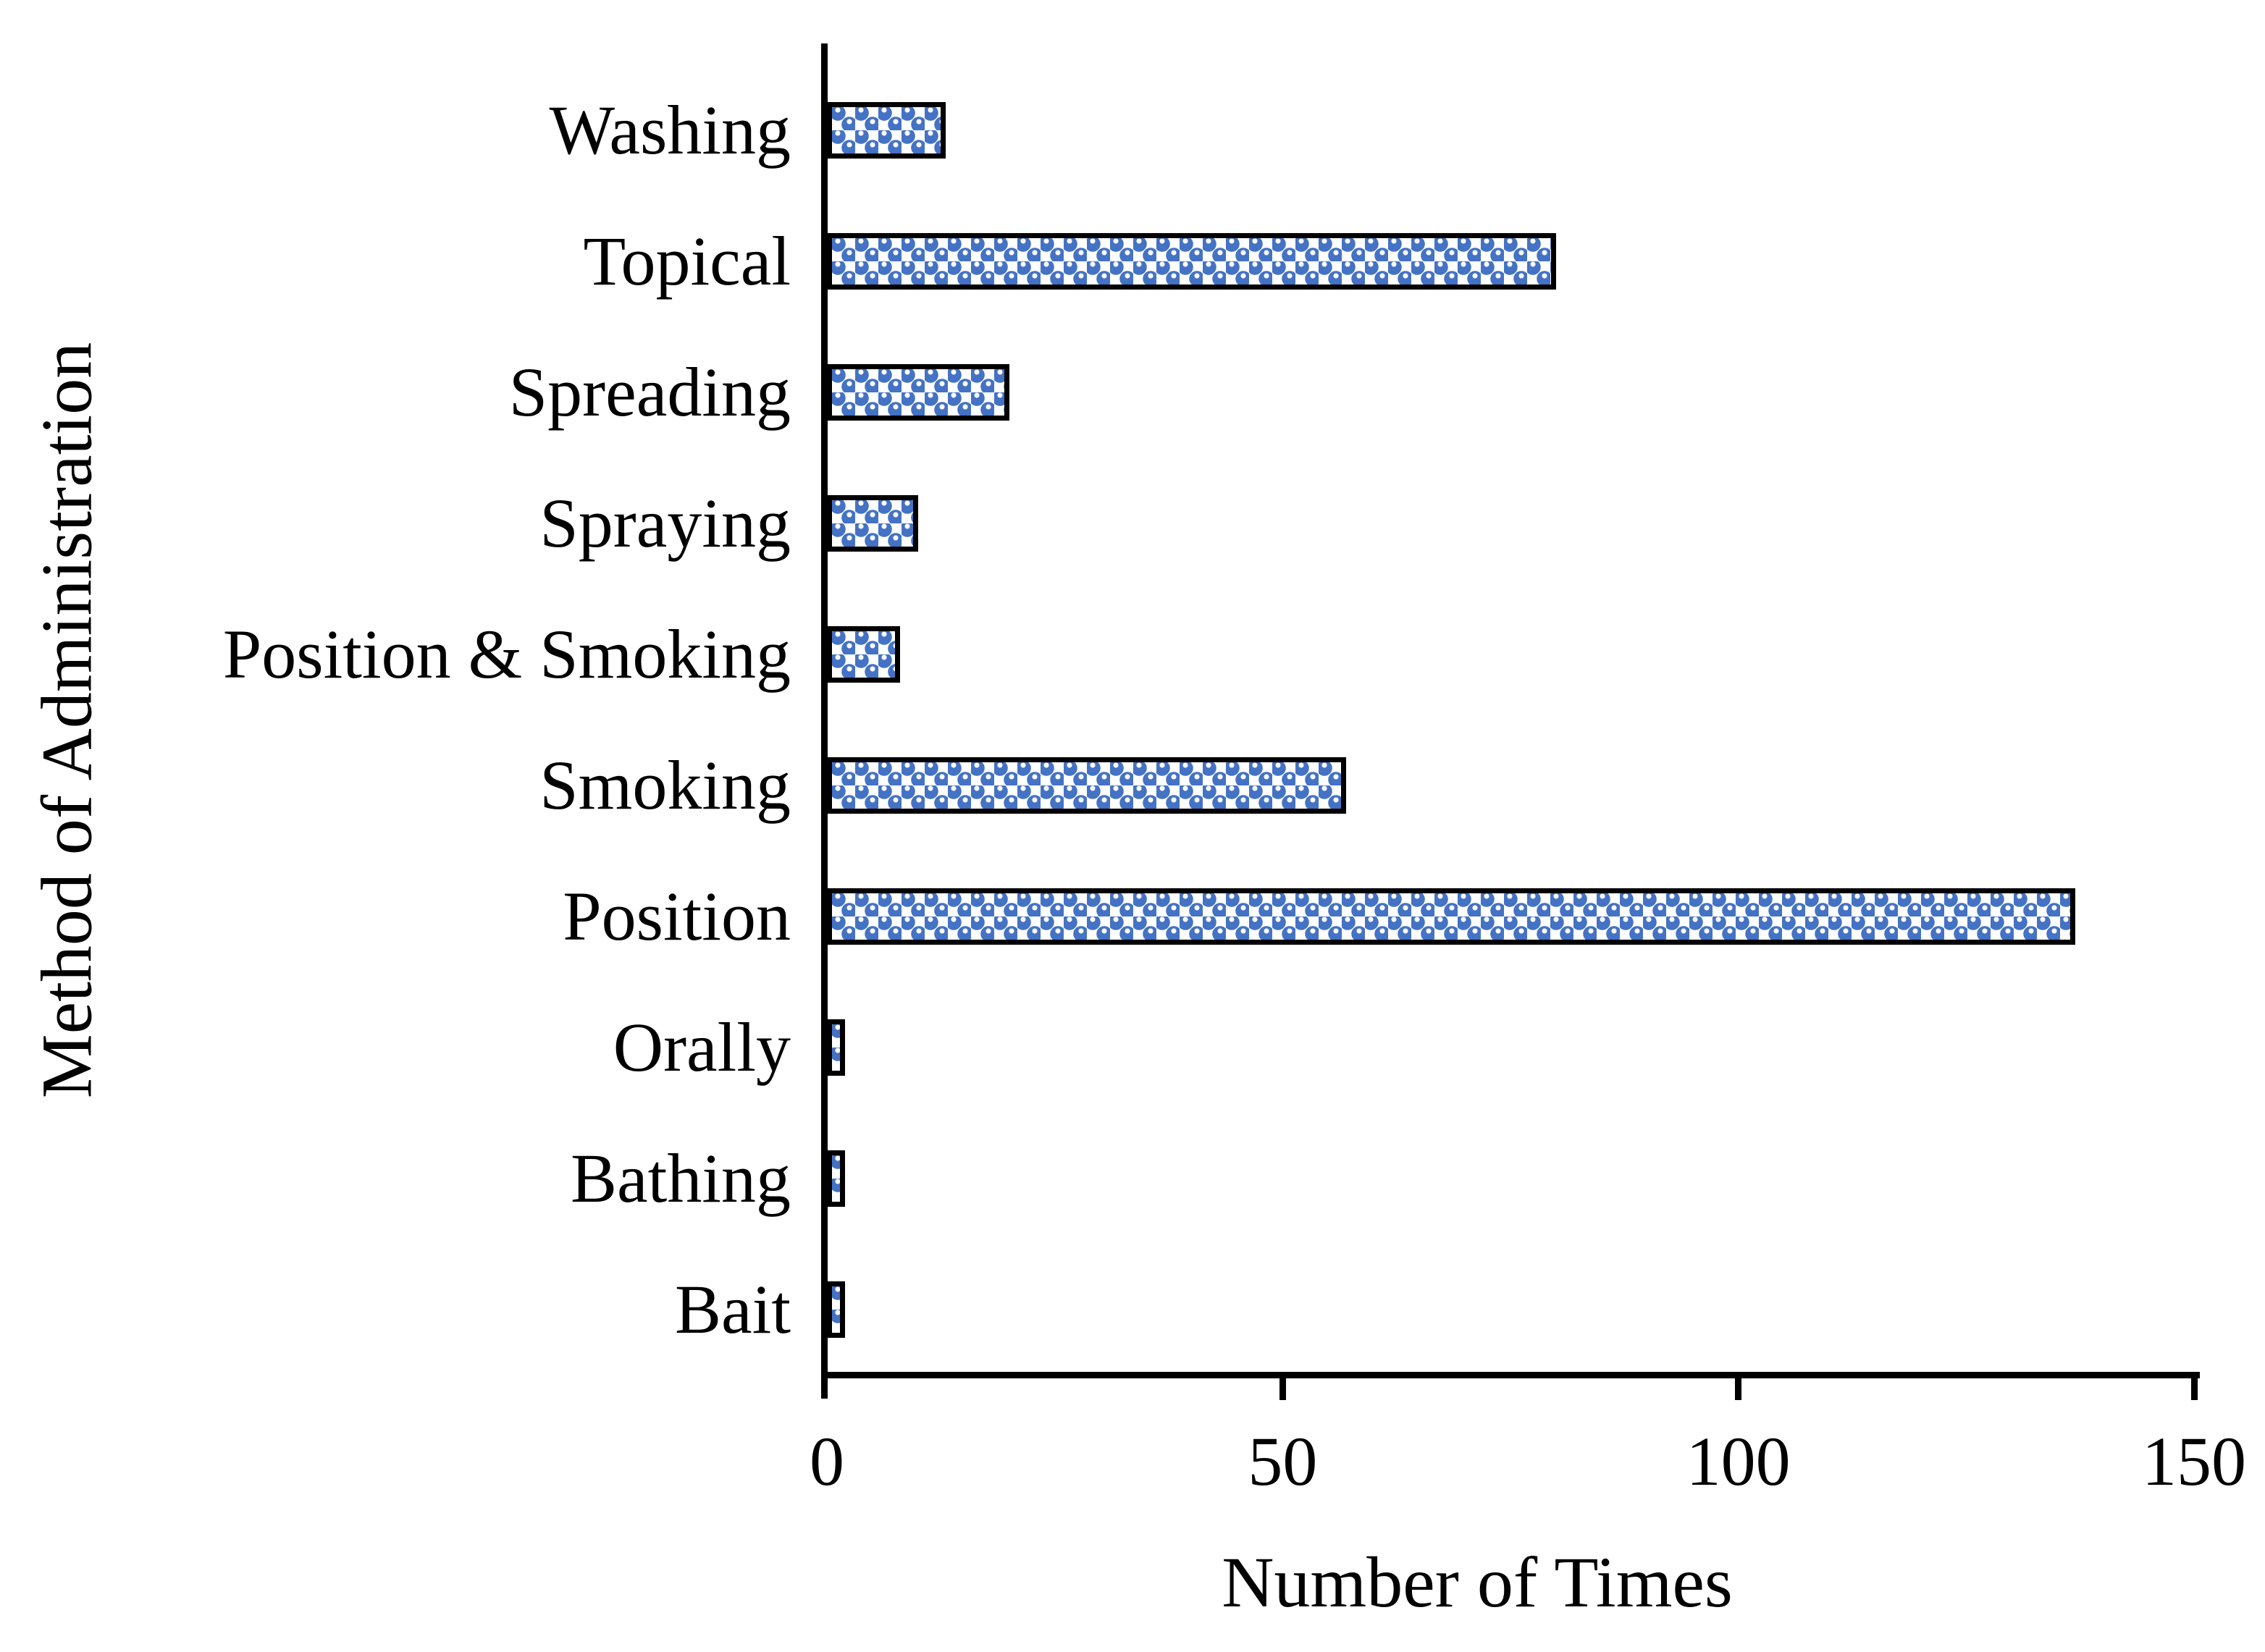  Describe the element at coordinates (1283, 1462) in the screenshot. I see `x-tick-label: 50` at that location.